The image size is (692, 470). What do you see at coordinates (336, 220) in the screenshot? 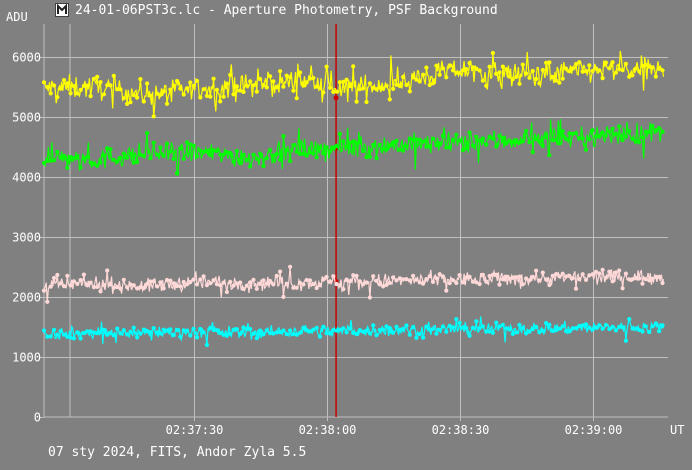
I see `time-marker` at bounding box center [336, 220].